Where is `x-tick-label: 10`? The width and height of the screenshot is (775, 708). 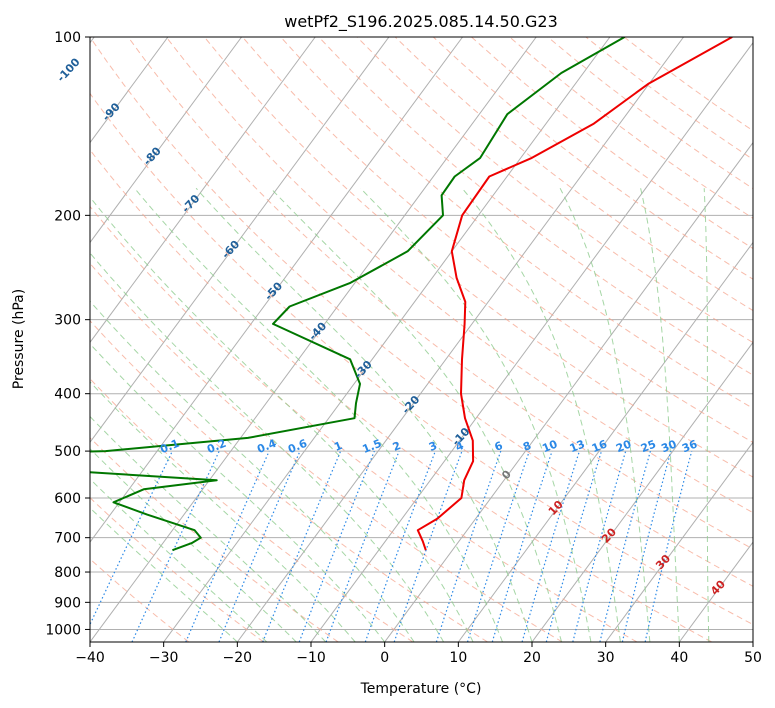
x-tick-label: 10 is located at coordinates (458, 658).